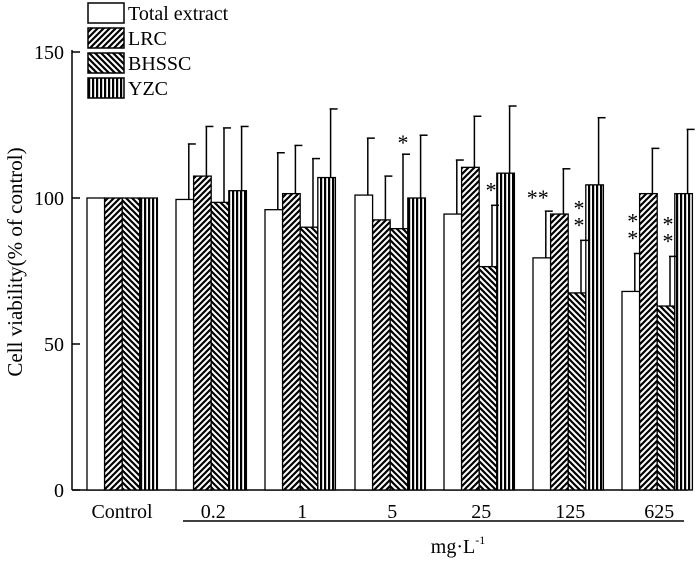 This screenshot has width=700, height=564. I want to click on bar-yzc-Control, so click(149, 344).